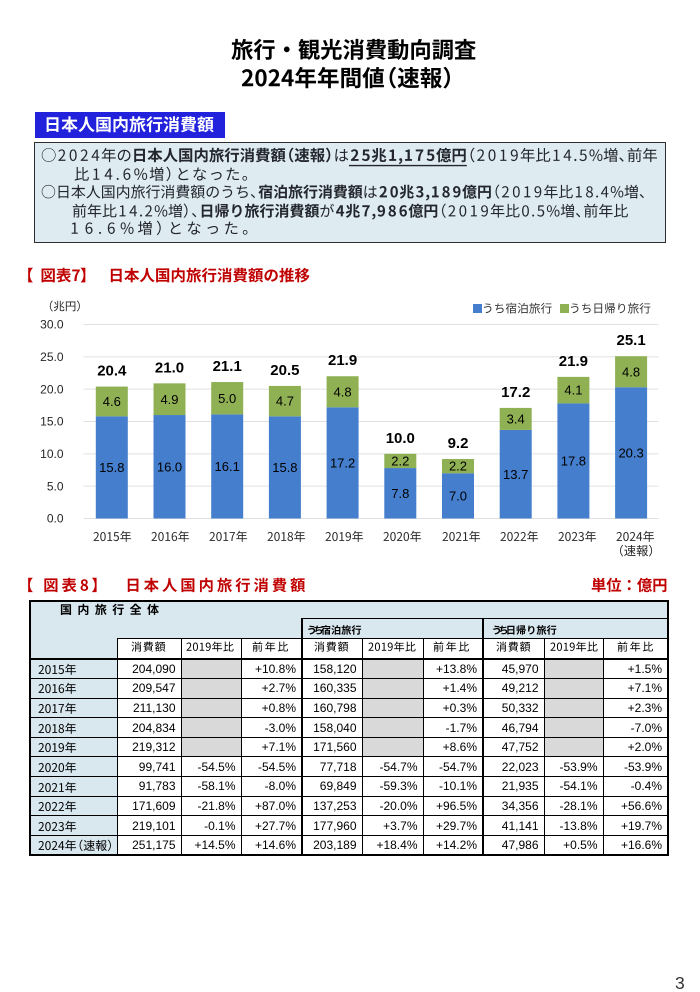 The width and height of the screenshot is (700, 992). I want to click on svg-text: 3.4, so click(516, 419).